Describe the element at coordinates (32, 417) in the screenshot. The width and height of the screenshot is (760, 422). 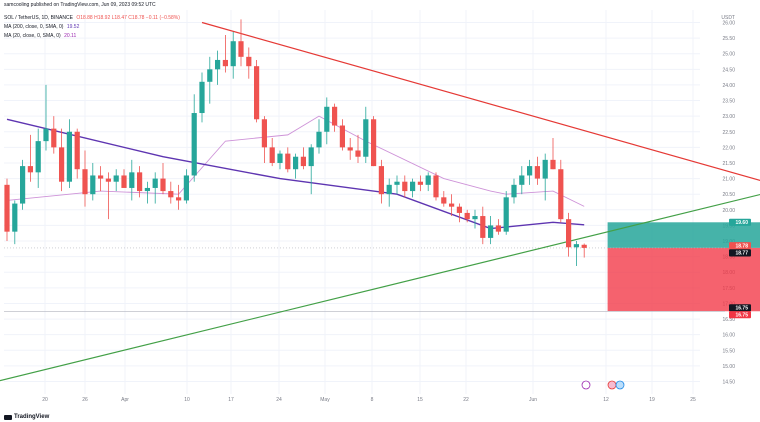
I see `tradingview-wordmark: TradingView` at that location.